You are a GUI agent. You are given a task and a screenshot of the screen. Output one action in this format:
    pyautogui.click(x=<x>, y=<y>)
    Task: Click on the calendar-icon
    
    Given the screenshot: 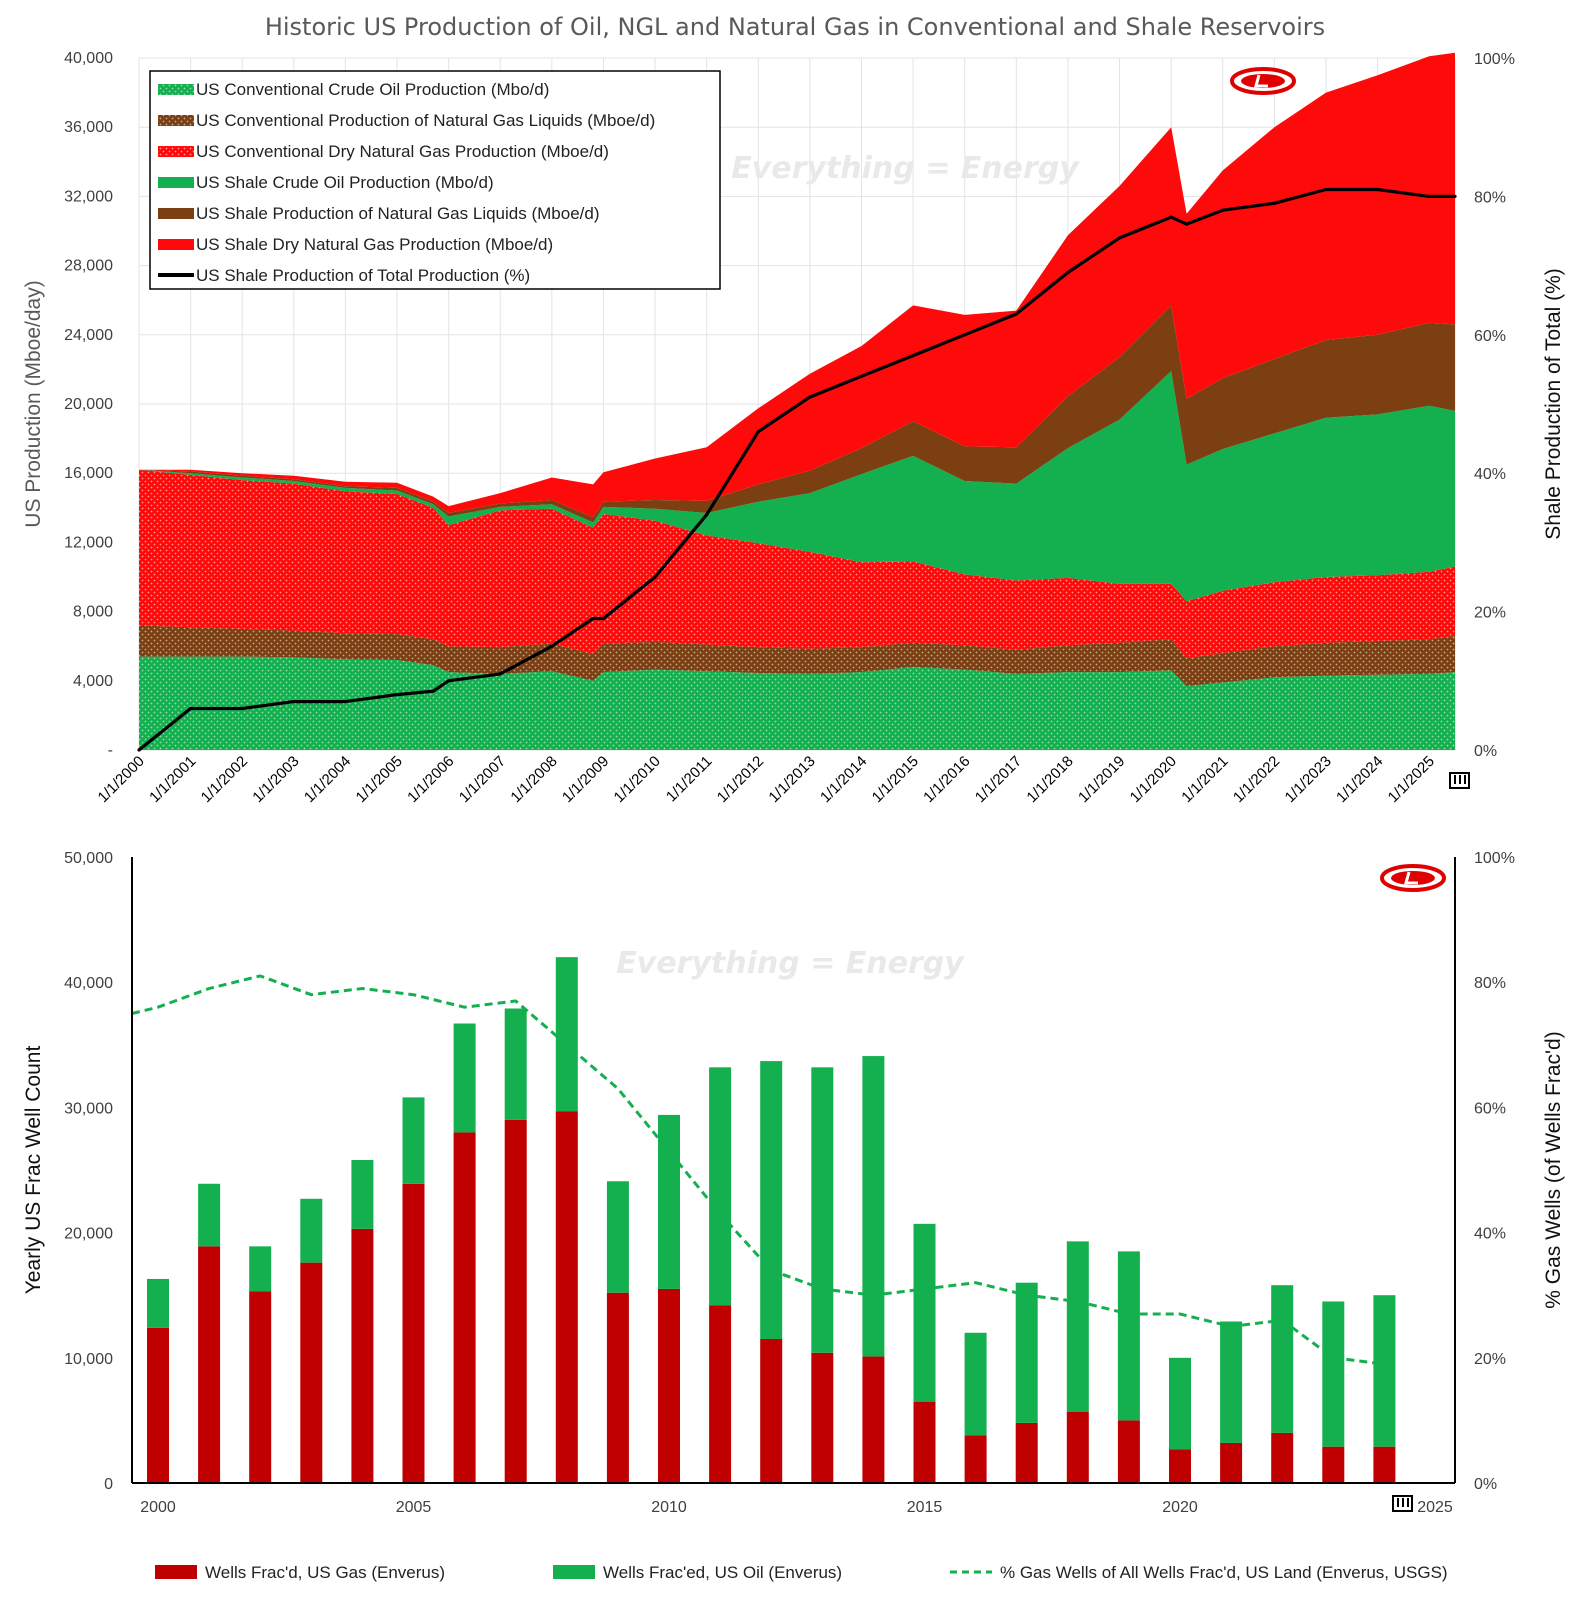 What is the action you would take?
    pyautogui.click(x=1459, y=780)
    